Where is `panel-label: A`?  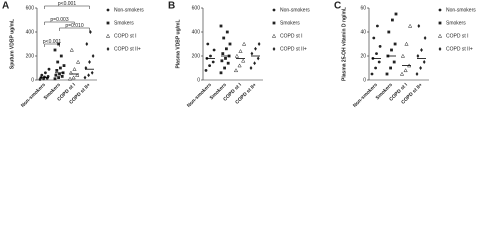 panel-label: A is located at coordinates (5, 6).